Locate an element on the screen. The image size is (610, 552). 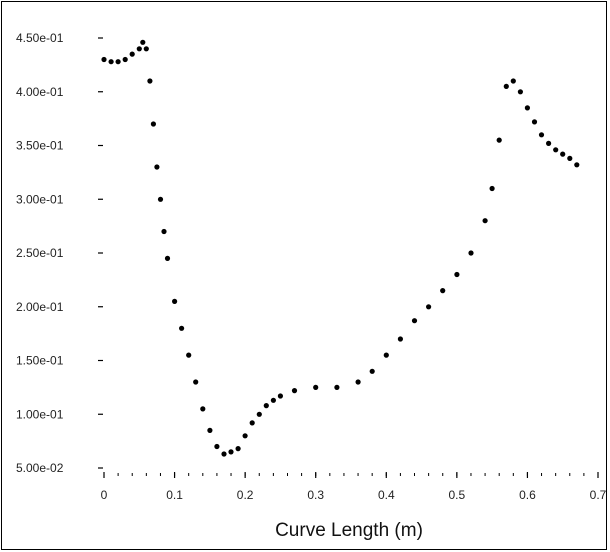
x-tick-label: 0.5 is located at coordinates (457, 495).